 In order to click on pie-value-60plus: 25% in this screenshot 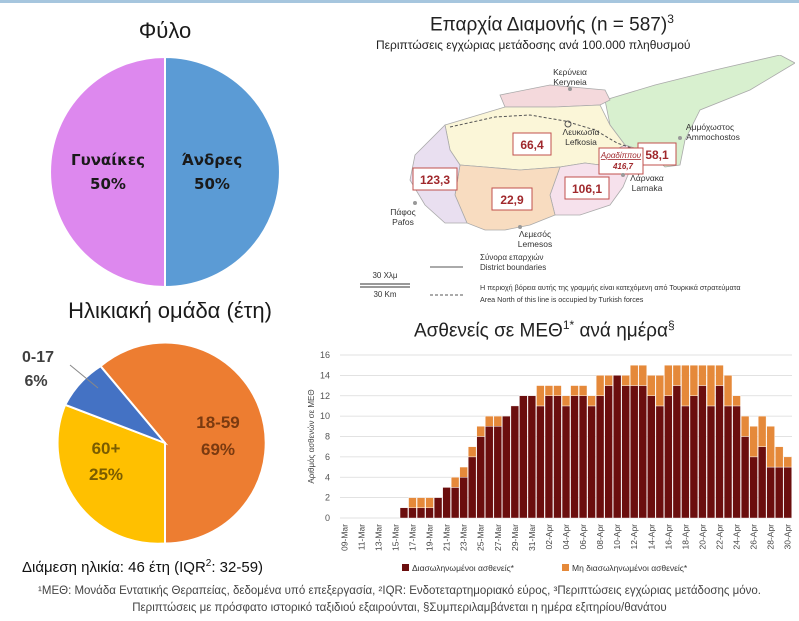, I will do `click(106, 474)`.